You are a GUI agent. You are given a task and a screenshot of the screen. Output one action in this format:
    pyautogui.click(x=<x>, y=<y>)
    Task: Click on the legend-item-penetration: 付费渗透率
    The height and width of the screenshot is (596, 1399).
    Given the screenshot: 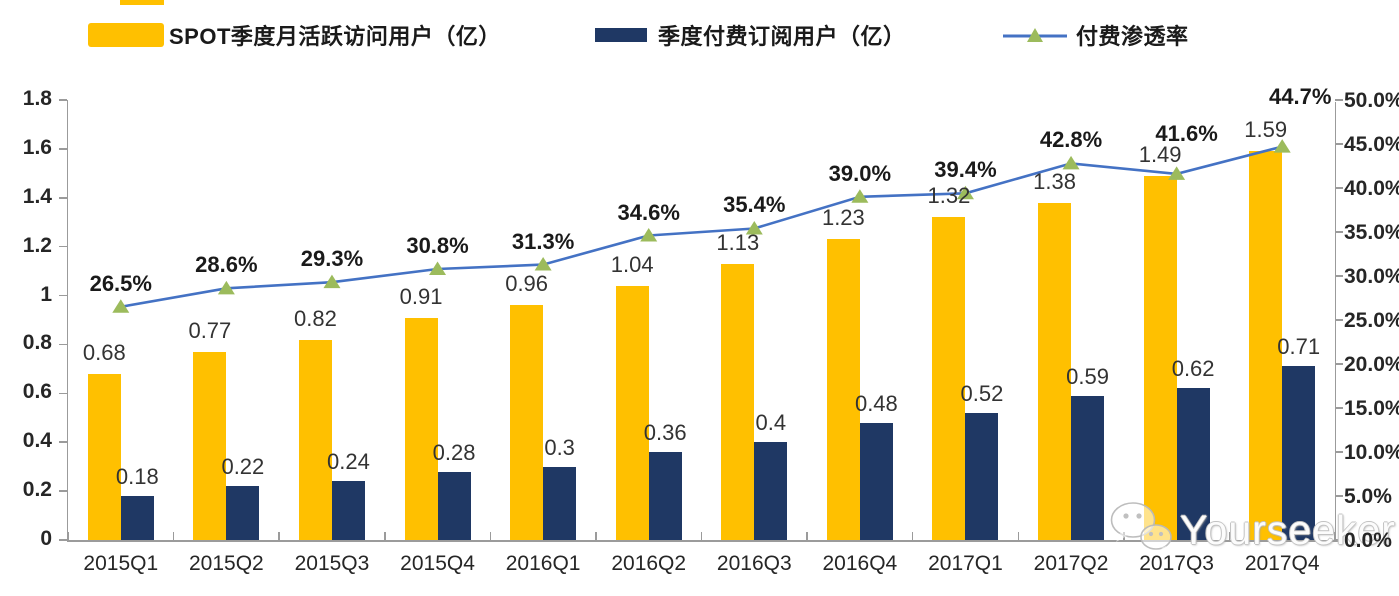 What is the action you would take?
    pyautogui.click(x=1096, y=35)
    